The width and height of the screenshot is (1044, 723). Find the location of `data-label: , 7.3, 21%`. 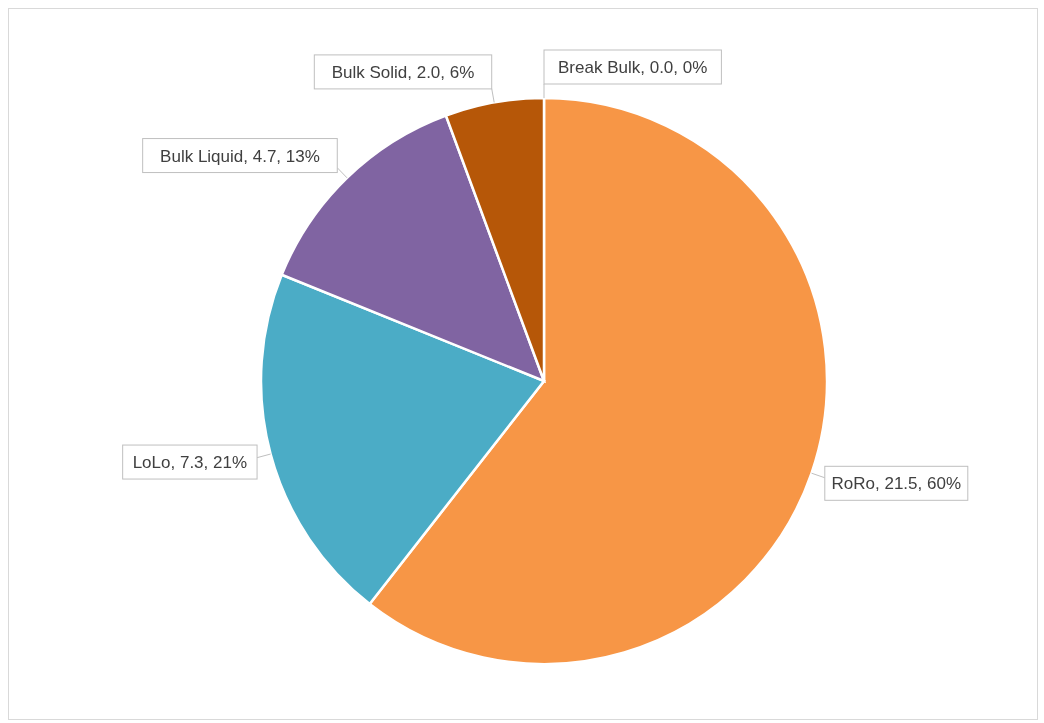

data-label: , 7.3, 21% is located at coordinates (209, 463).